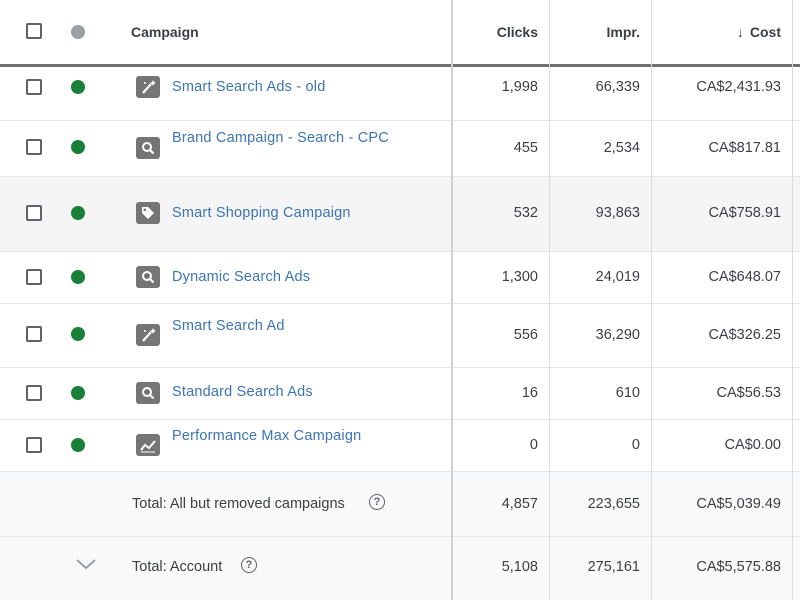 Image resolution: width=800 pixels, height=600 pixels. What do you see at coordinates (177, 567) in the screenshot?
I see `total-label: Total: Account` at bounding box center [177, 567].